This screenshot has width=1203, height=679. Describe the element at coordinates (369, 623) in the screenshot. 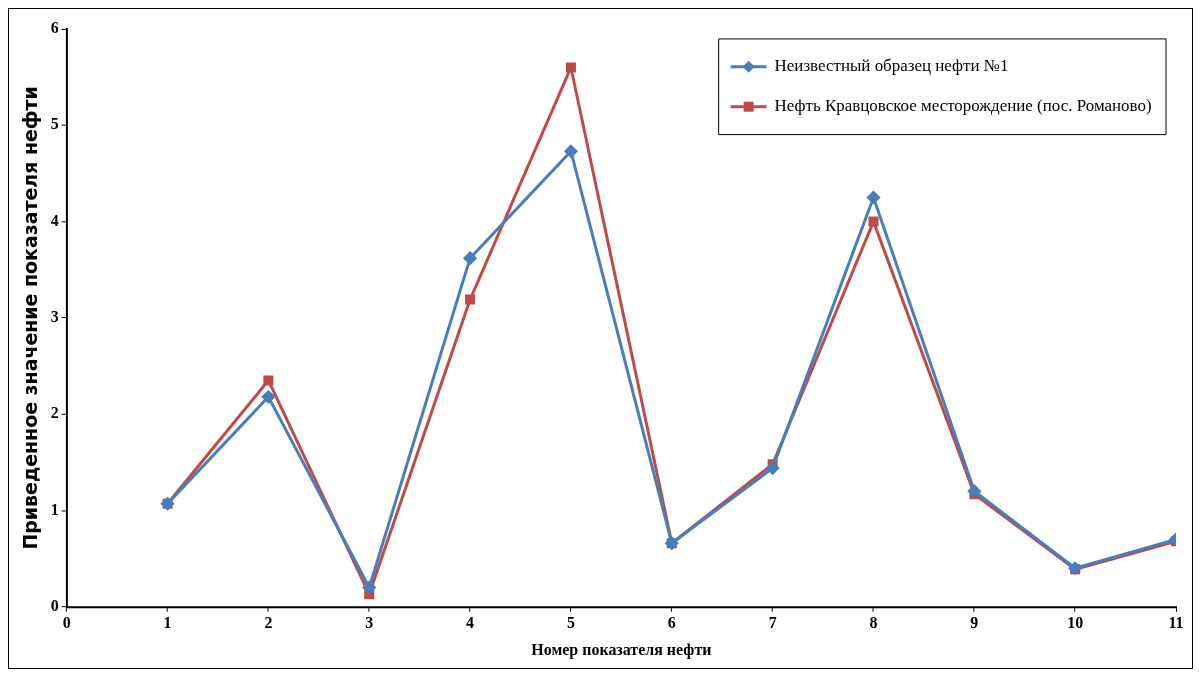

I see `x-tick-label: 3` at that location.